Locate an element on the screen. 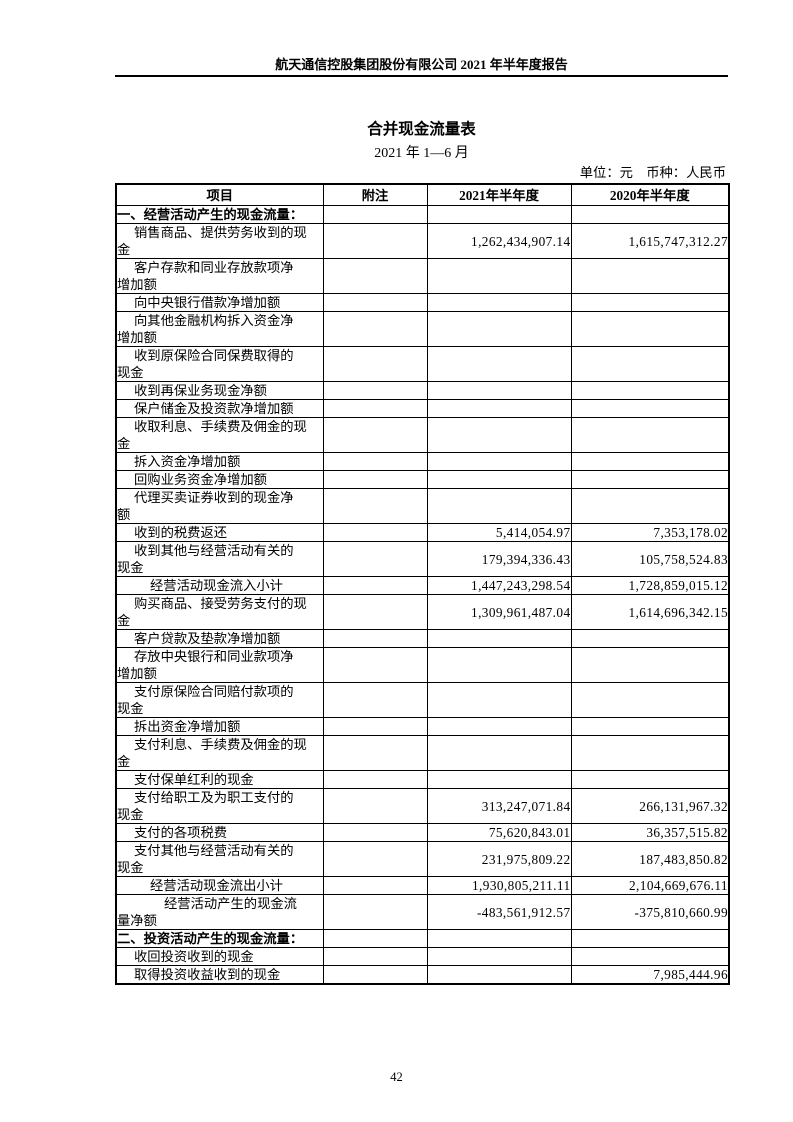 This screenshot has width=793, height=1122. row-item-label: 代理买卖证券收到的现金净 额 is located at coordinates (219, 506).